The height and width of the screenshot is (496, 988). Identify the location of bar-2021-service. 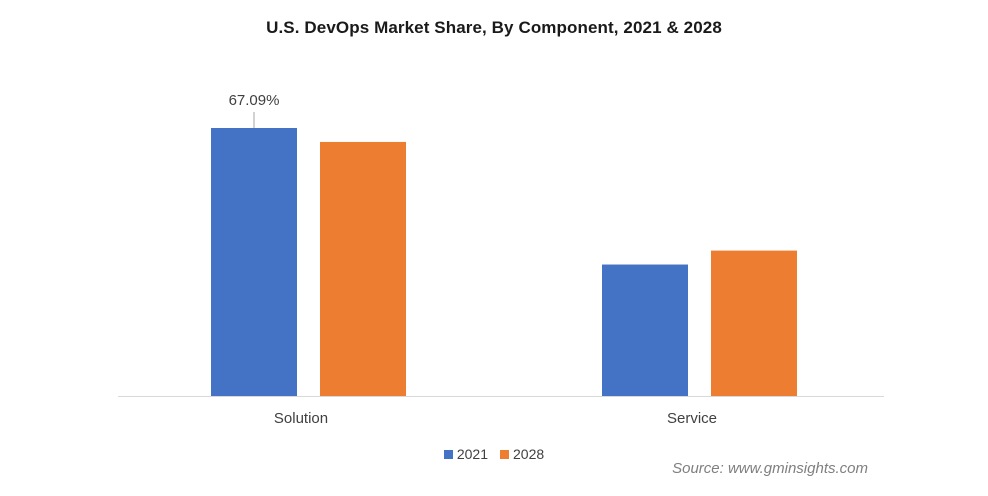
(645, 330).